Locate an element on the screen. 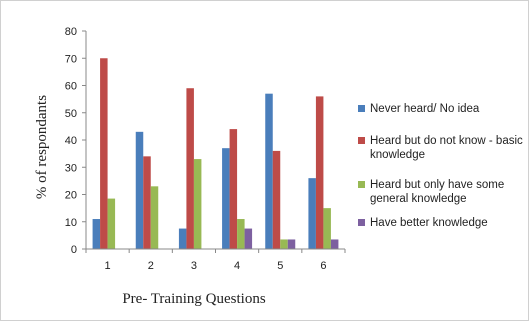 The height and width of the screenshot is (321, 529). x-axis-title: Pre- Training Questions is located at coordinates (194, 299).